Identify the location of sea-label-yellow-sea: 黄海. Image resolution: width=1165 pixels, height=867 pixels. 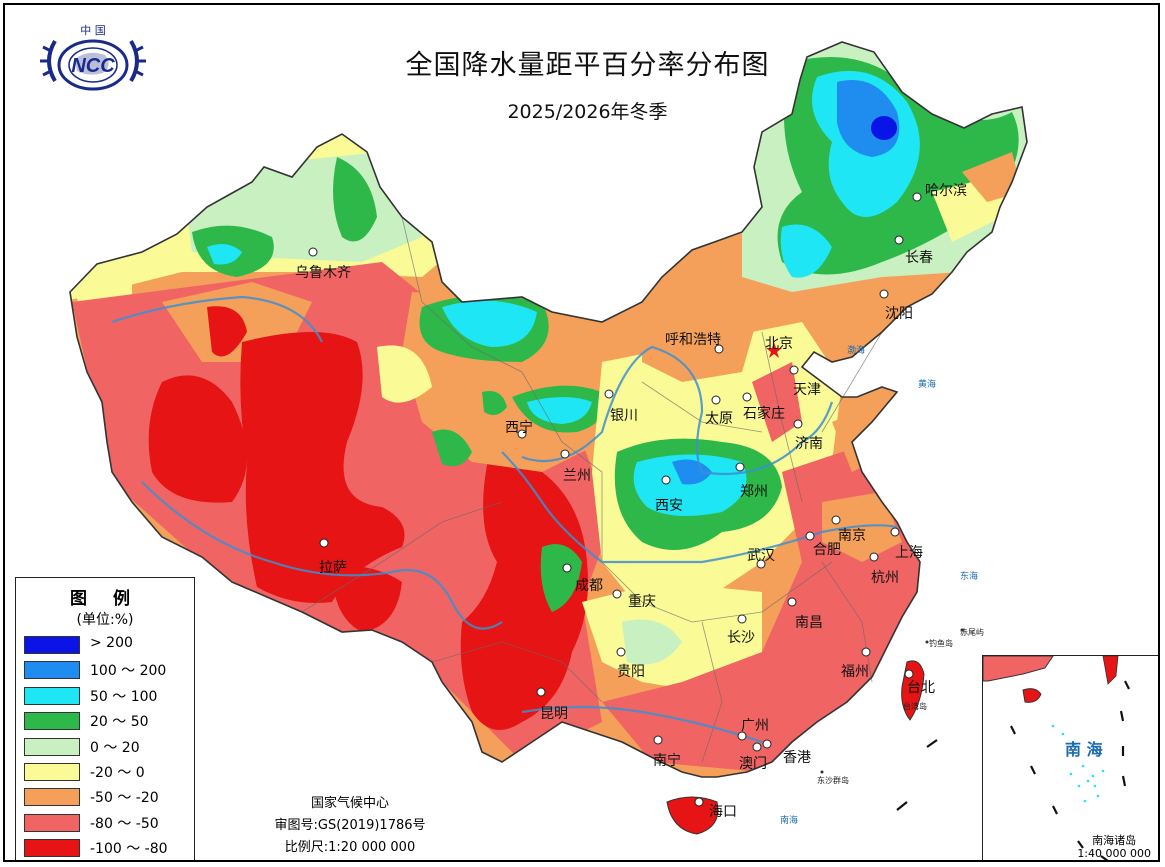
(927, 385).